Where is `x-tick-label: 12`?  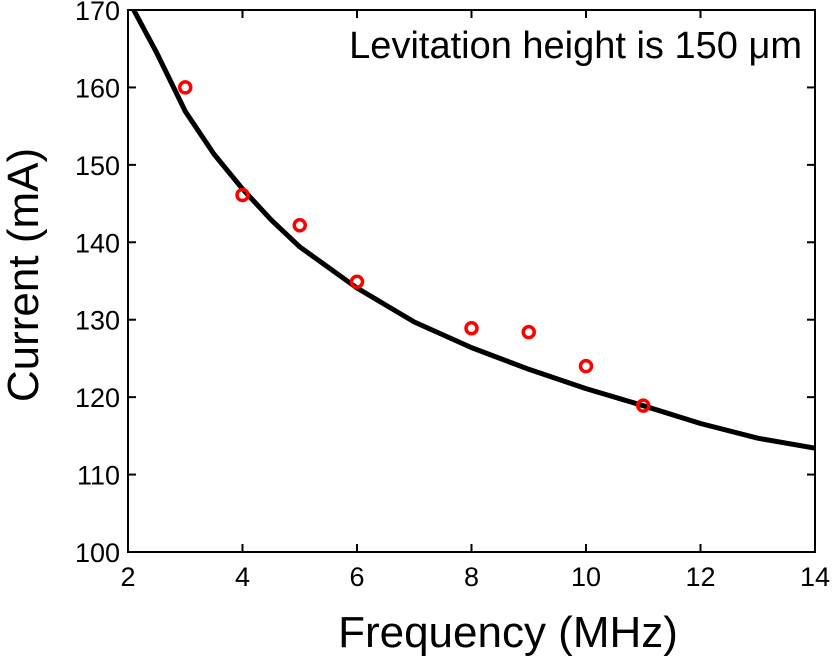 x-tick-label: 12 is located at coordinates (700, 577).